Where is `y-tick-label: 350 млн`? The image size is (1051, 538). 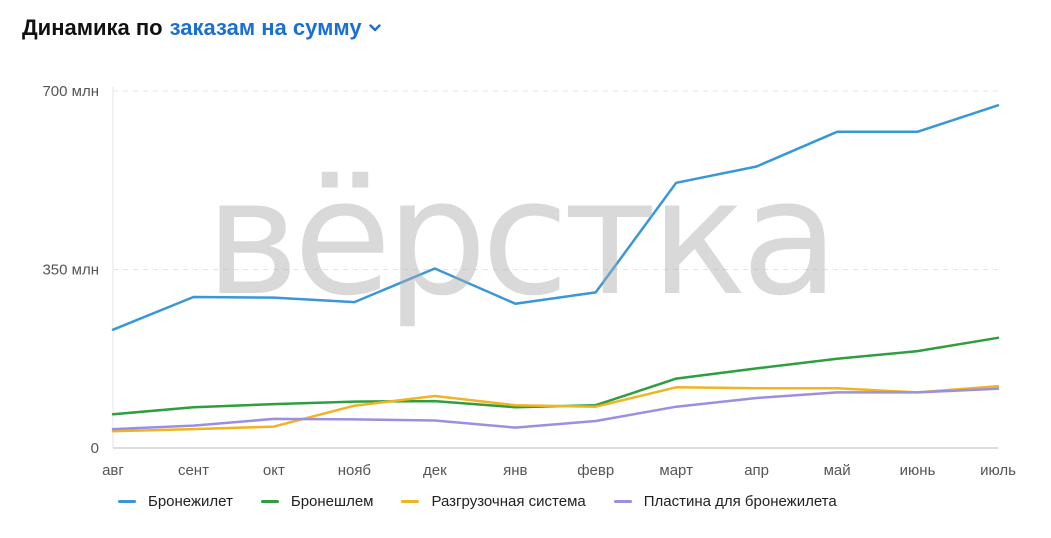 y-tick-label: 350 млн is located at coordinates (70, 270).